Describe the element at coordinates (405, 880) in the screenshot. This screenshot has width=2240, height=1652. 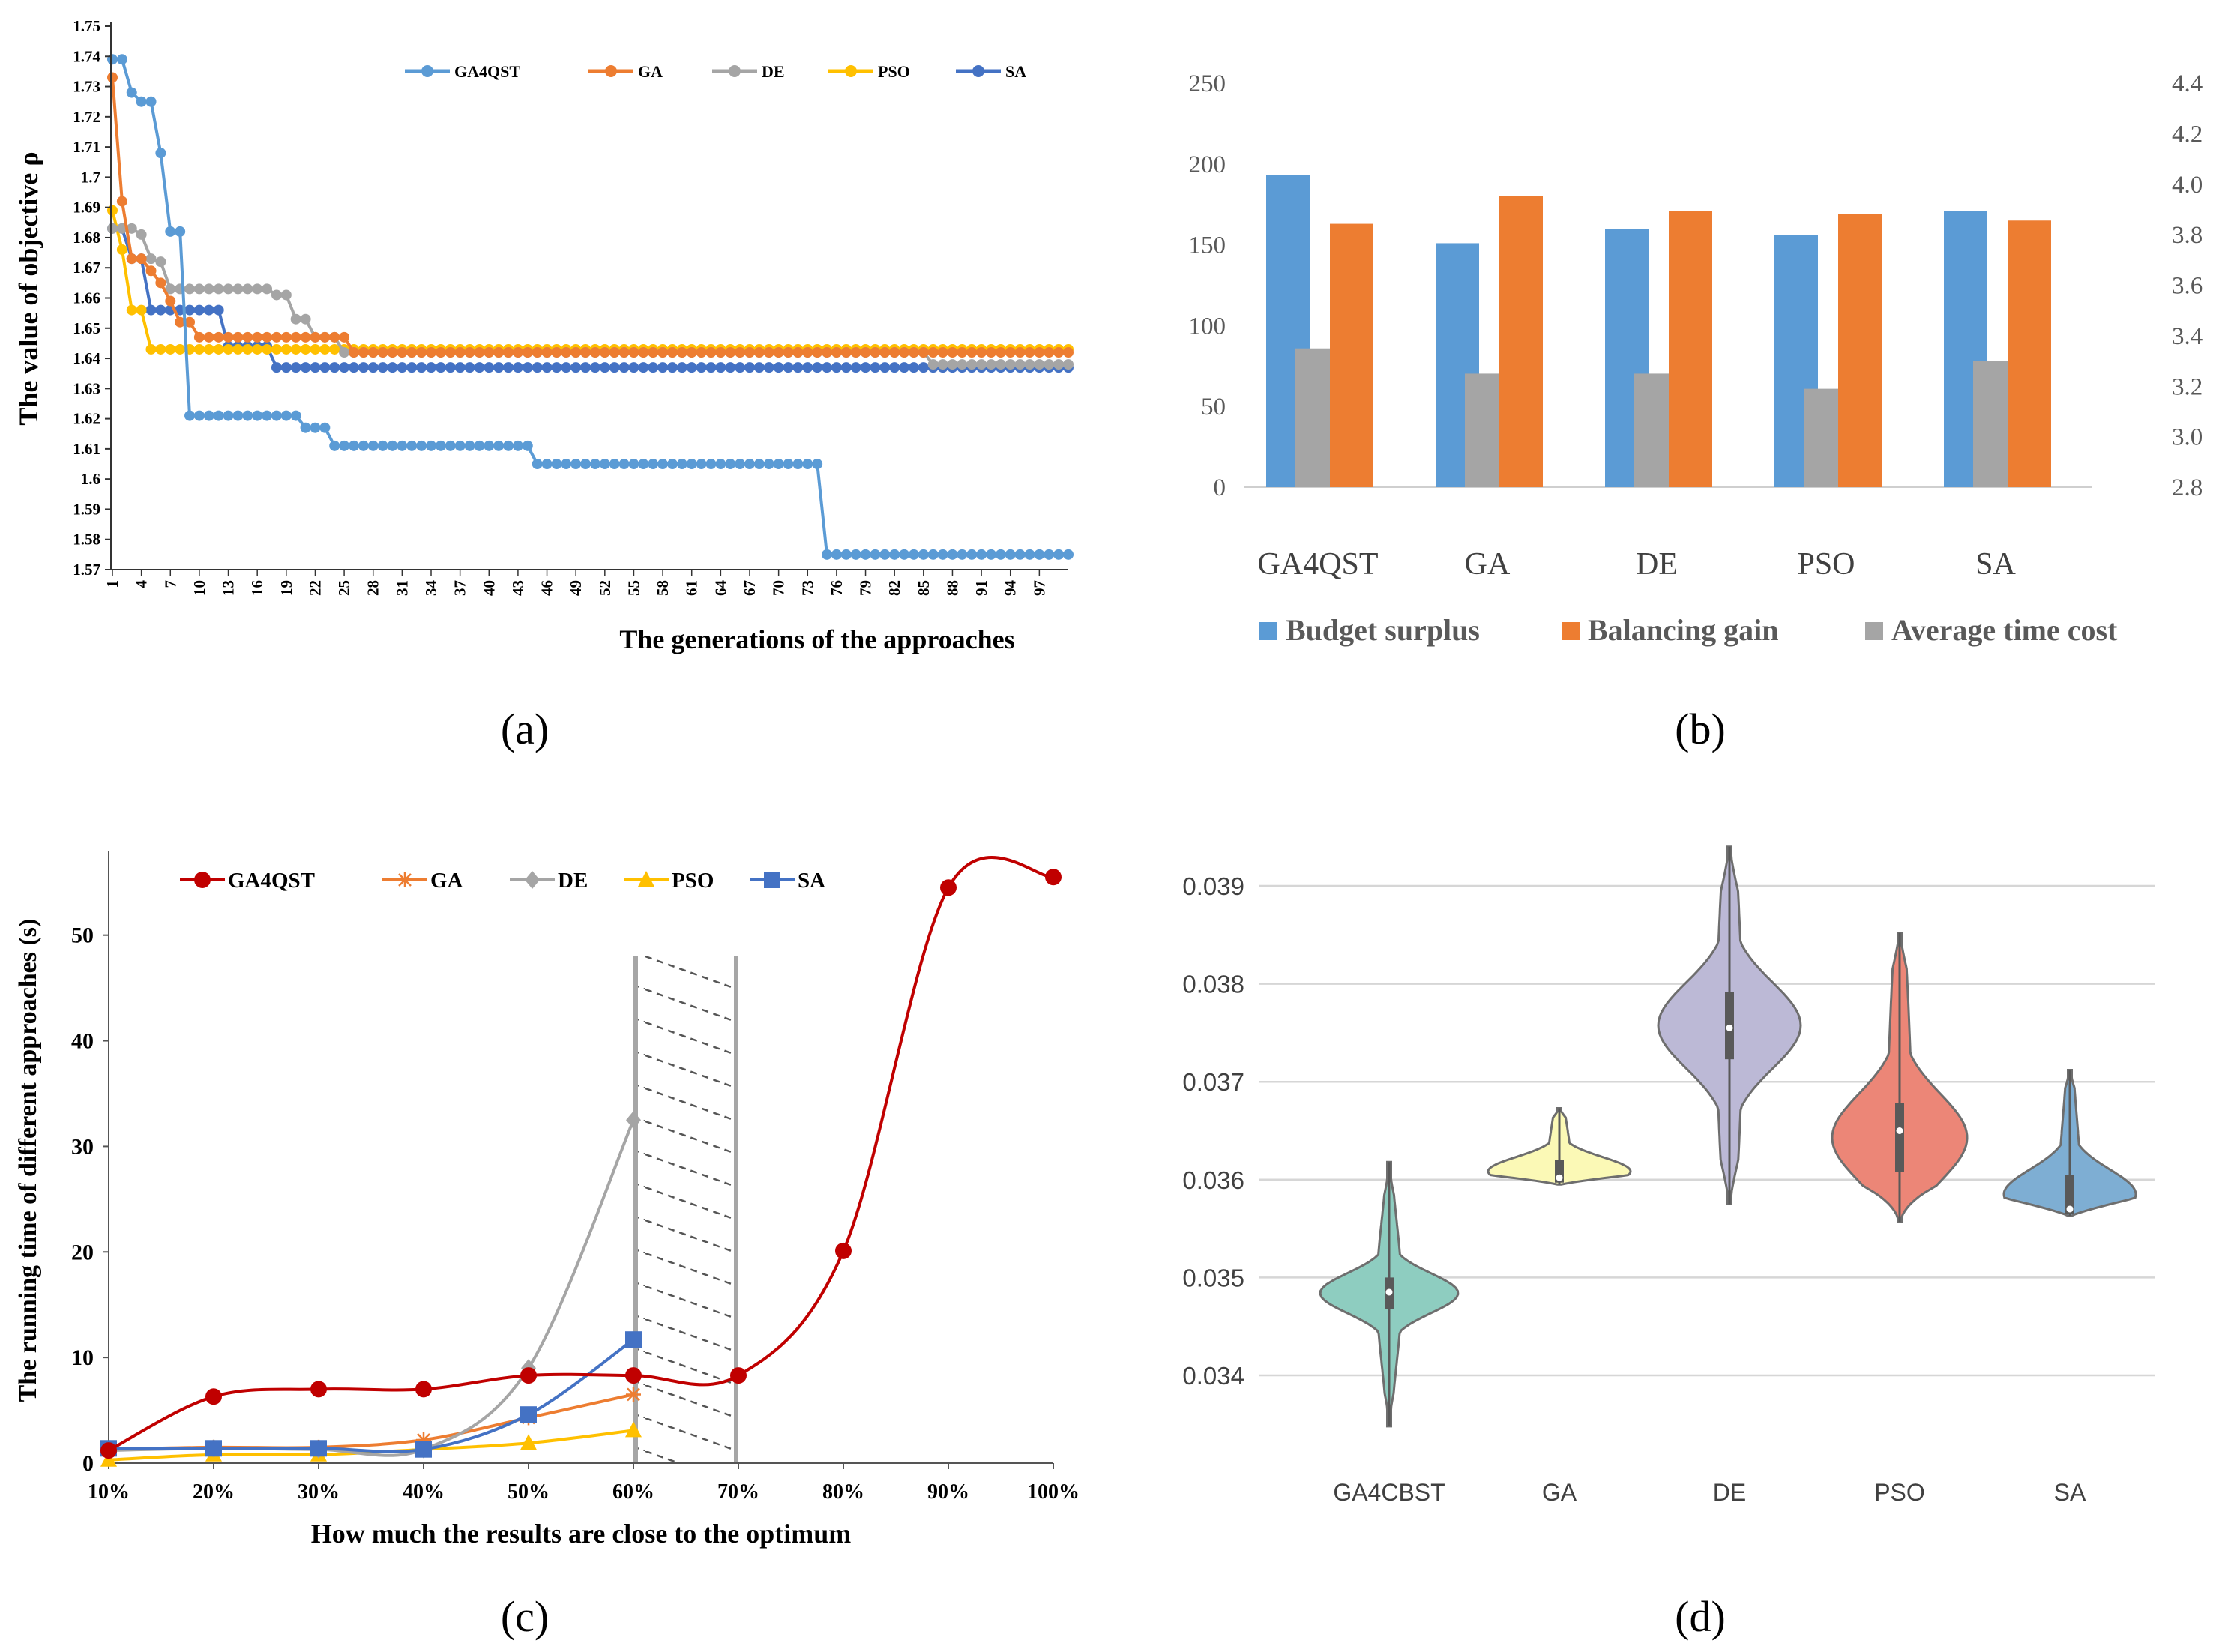
I see `panel-c-marker-stroke` at that location.